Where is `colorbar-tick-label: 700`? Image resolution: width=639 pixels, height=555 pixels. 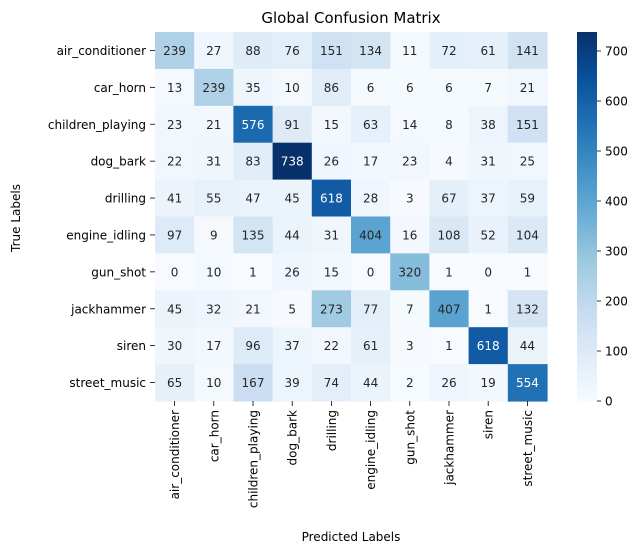
colorbar-tick-label: 700 is located at coordinates (616, 52).